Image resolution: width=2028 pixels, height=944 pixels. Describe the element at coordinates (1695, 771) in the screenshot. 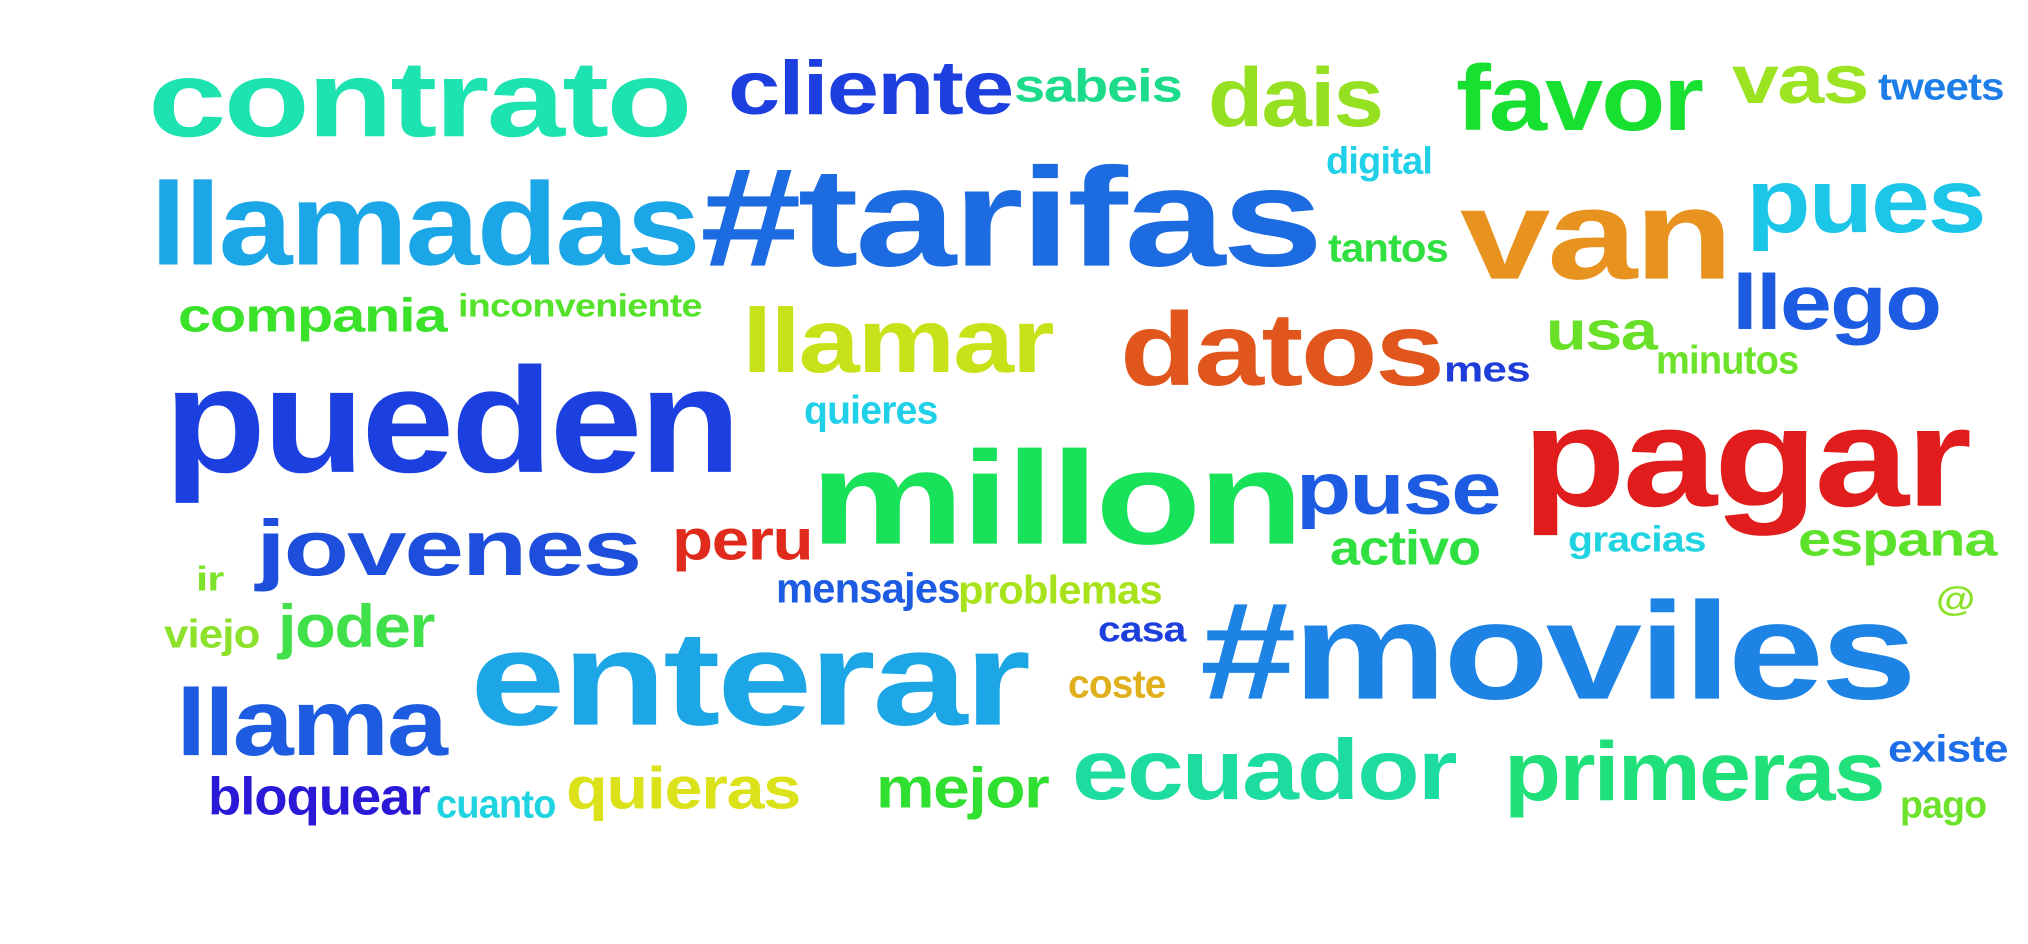

I see `word-primeras: primeras` at that location.